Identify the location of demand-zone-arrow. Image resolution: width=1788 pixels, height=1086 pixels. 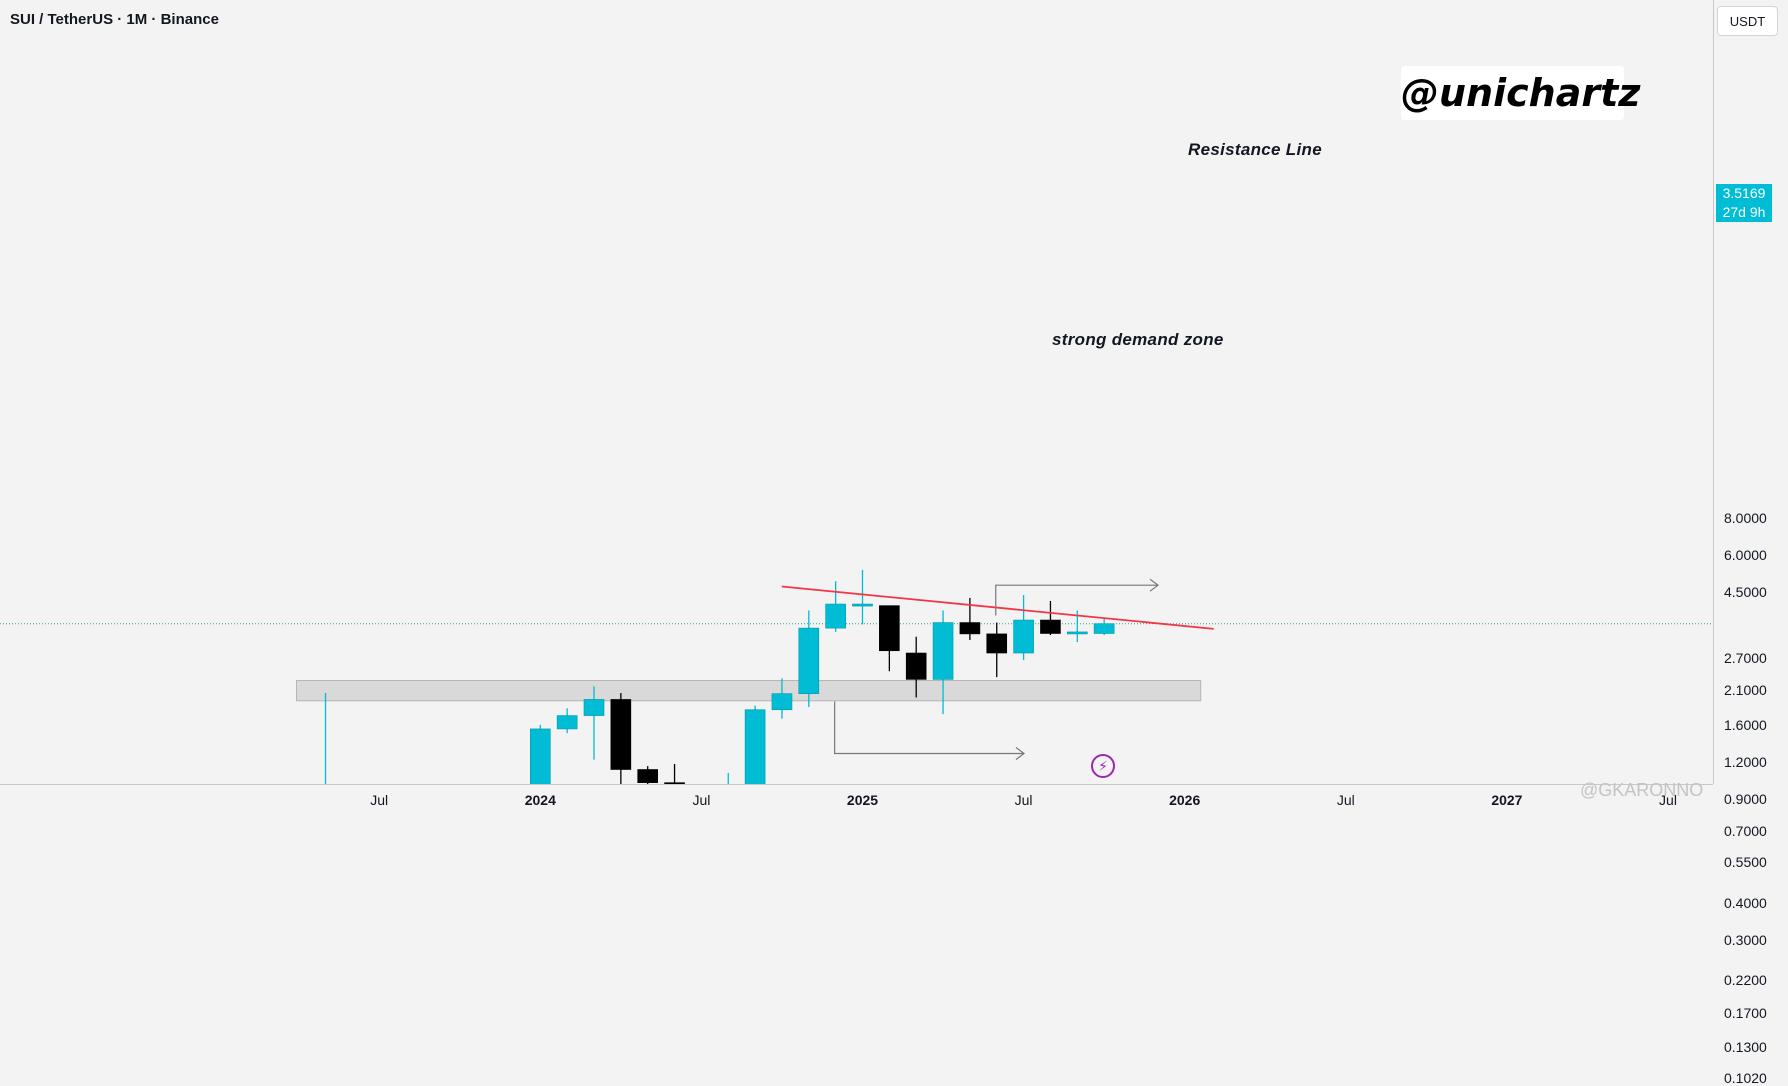
(929, 730).